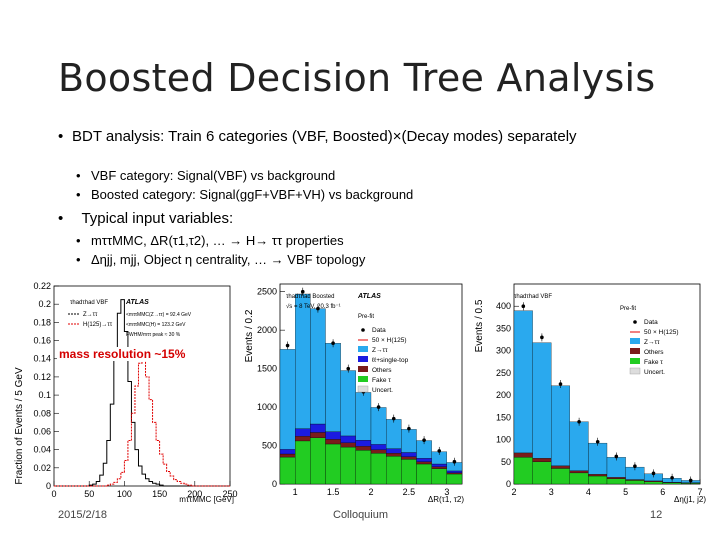 The image size is (720, 540). What do you see at coordinates (89, 303) in the screenshot?
I see `plot1-header: τhadτhad VBF` at bounding box center [89, 303].